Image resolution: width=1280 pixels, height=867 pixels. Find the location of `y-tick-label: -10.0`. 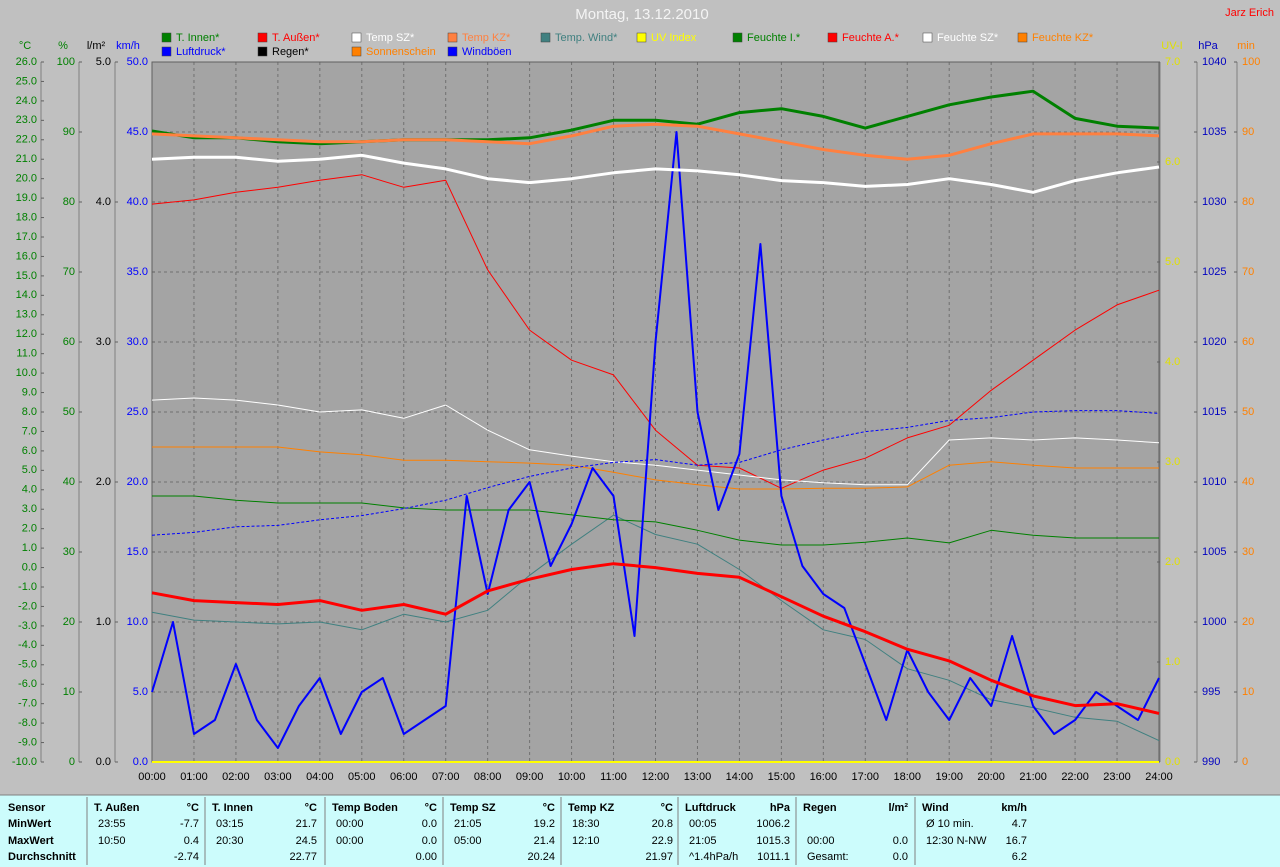

y-tick-label: -10.0 is located at coordinates (24, 762).